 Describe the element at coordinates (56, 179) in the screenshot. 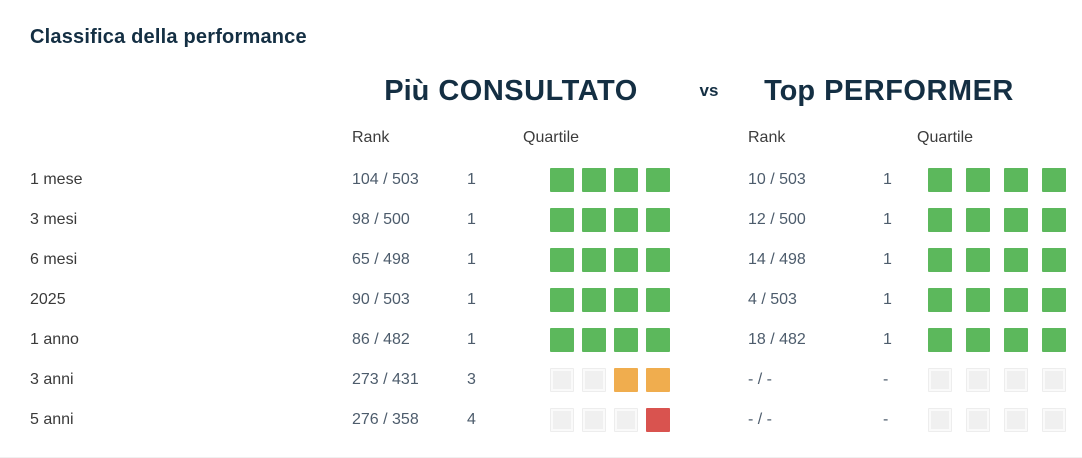

I see `period-label: 1 mese` at that location.